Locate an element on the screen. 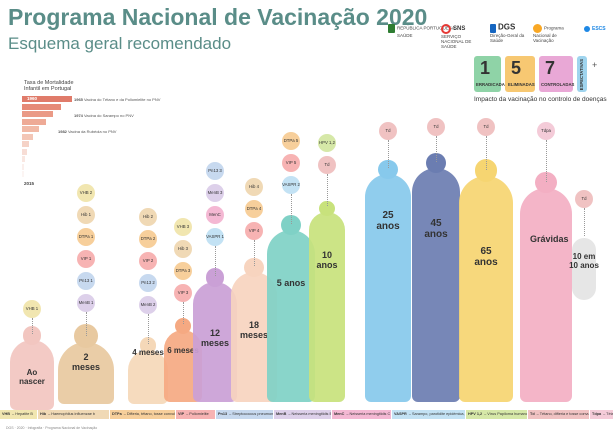 The height and width of the screenshot is (434, 614). legend-text: – Difteria, tétano, tosse convulsa is located at coordinates (149, 414).